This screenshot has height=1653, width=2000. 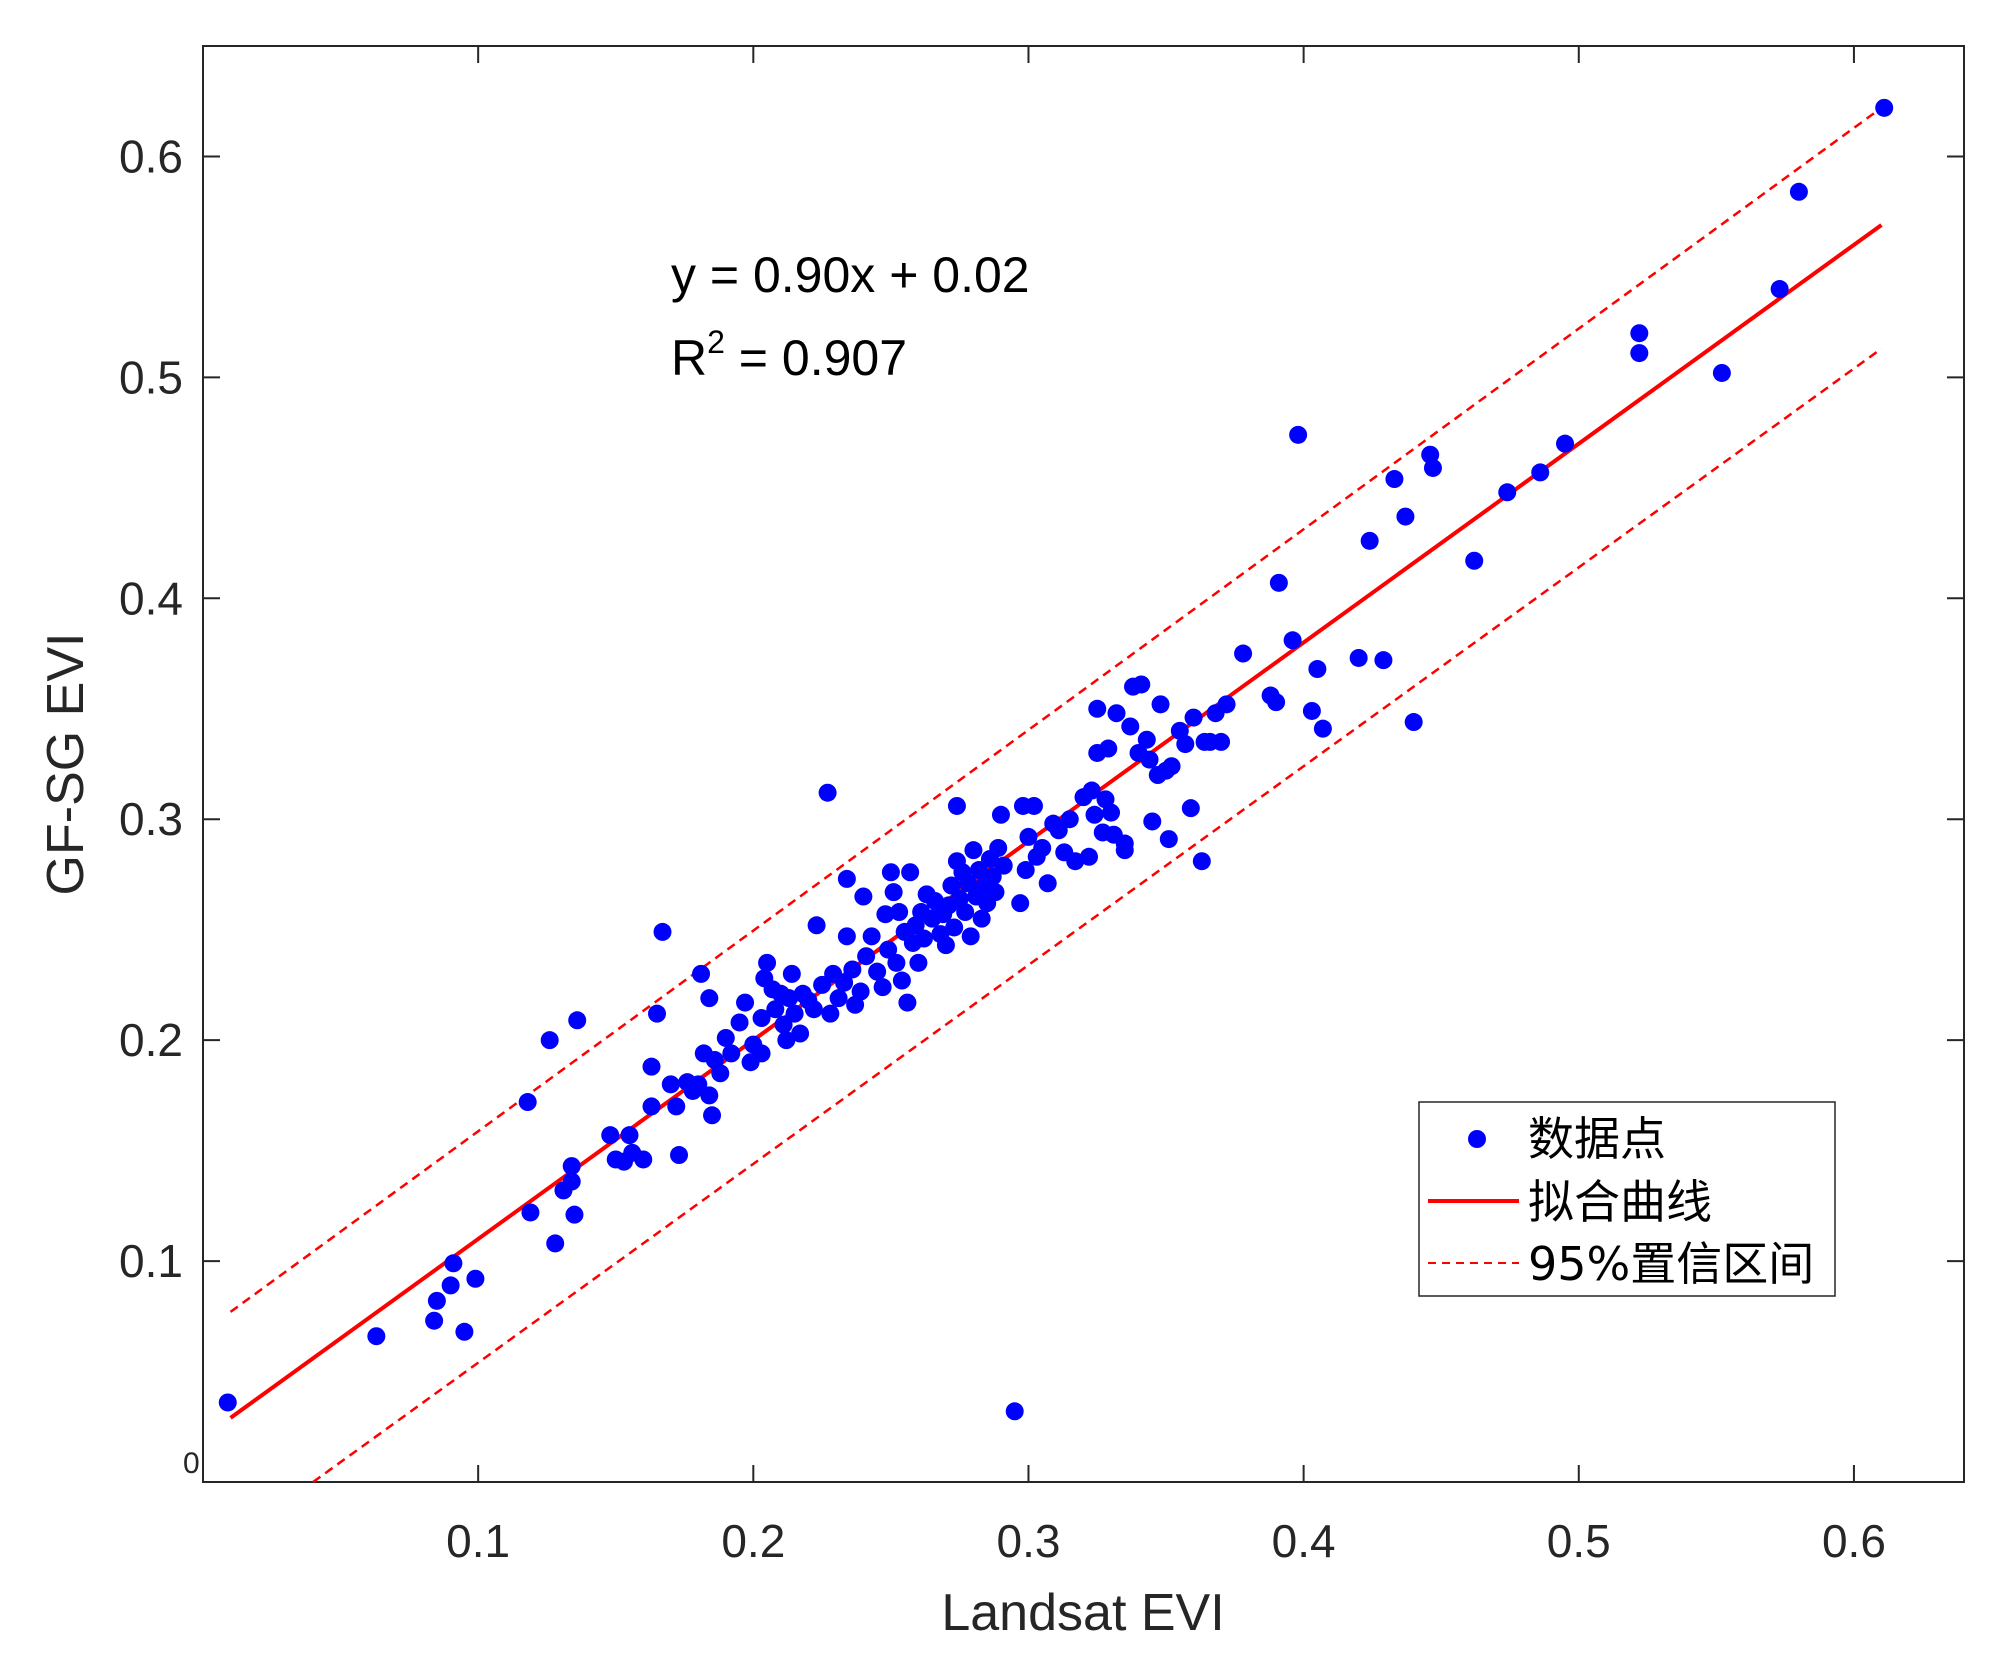 What do you see at coordinates (151, 598) in the screenshot?
I see `y-tick-label: 0.4` at bounding box center [151, 598].